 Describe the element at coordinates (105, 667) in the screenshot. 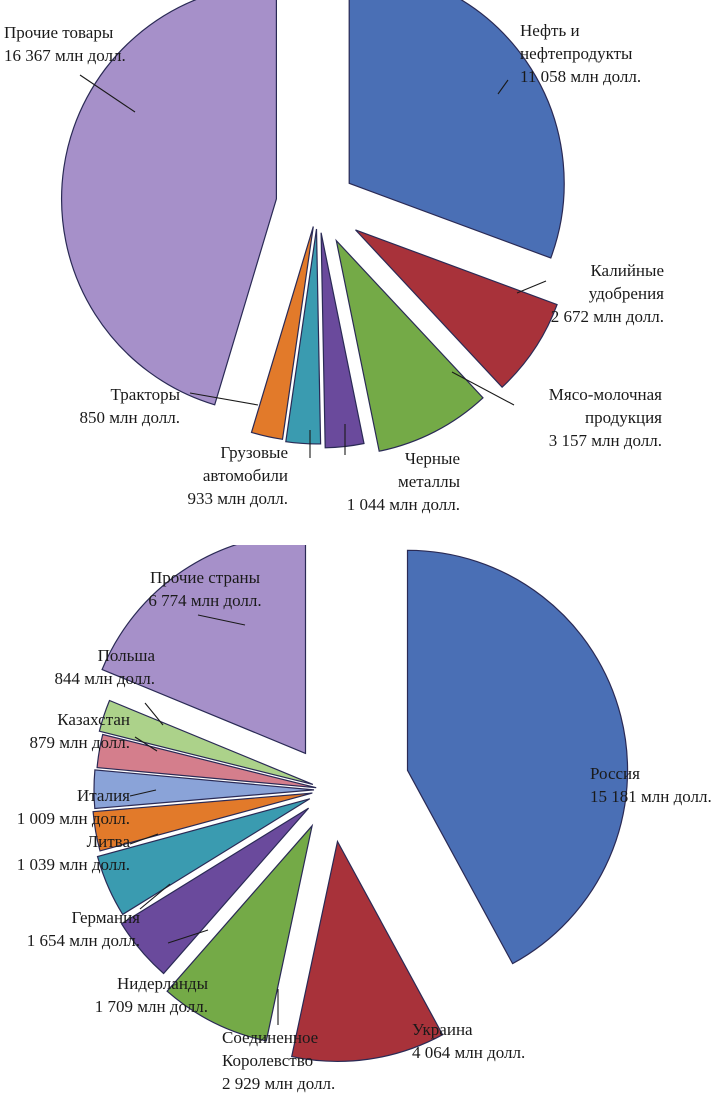

I see `countries-label-8: Польша 844 млн долл.` at that location.